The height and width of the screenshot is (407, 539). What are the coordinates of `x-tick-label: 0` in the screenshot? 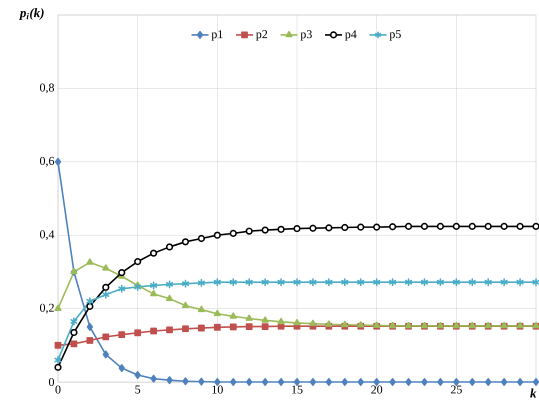 It's located at (58, 390).